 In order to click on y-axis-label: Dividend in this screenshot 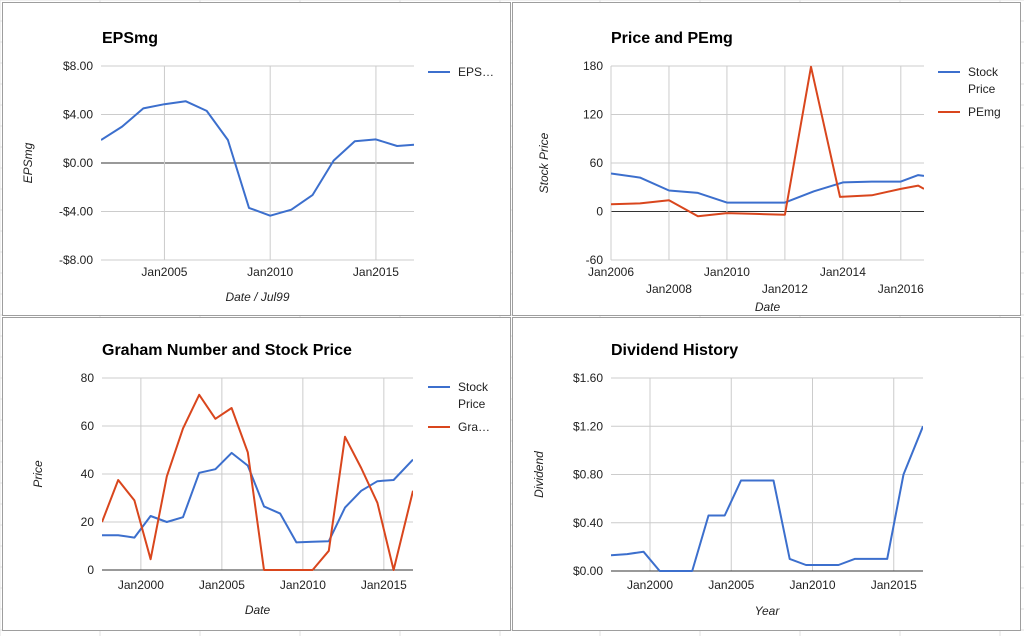, I will do `click(539, 474)`.